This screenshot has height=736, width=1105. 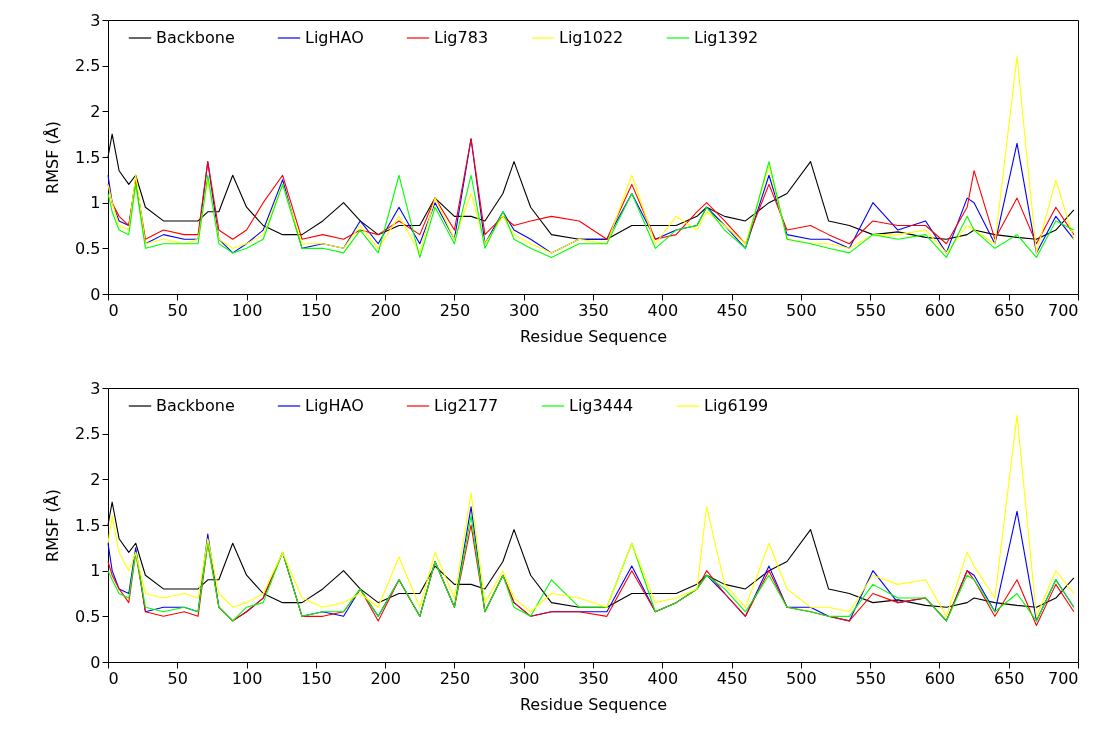 What do you see at coordinates (466, 405) in the screenshot?
I see `legend-label: Lig2177` at bounding box center [466, 405].